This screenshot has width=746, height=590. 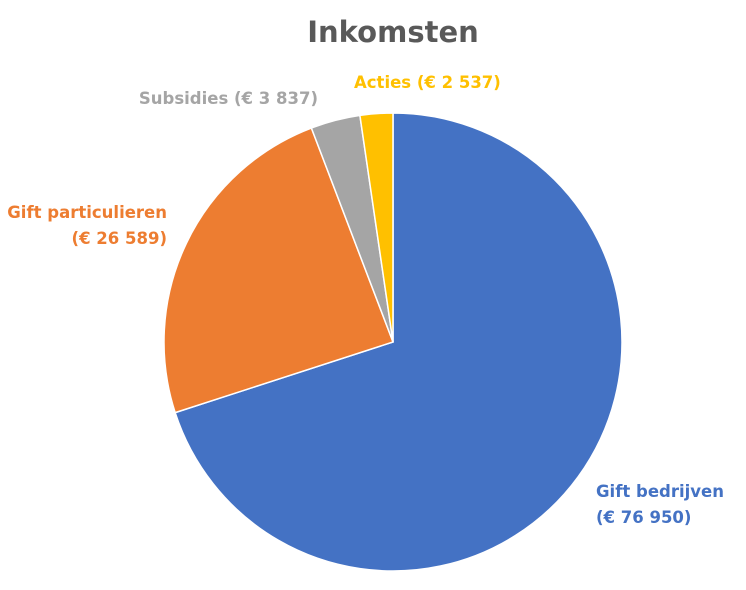 I want to click on data-label-gift-particulieren: Gift particulieren (€ 26 589), so click(x=87, y=225).